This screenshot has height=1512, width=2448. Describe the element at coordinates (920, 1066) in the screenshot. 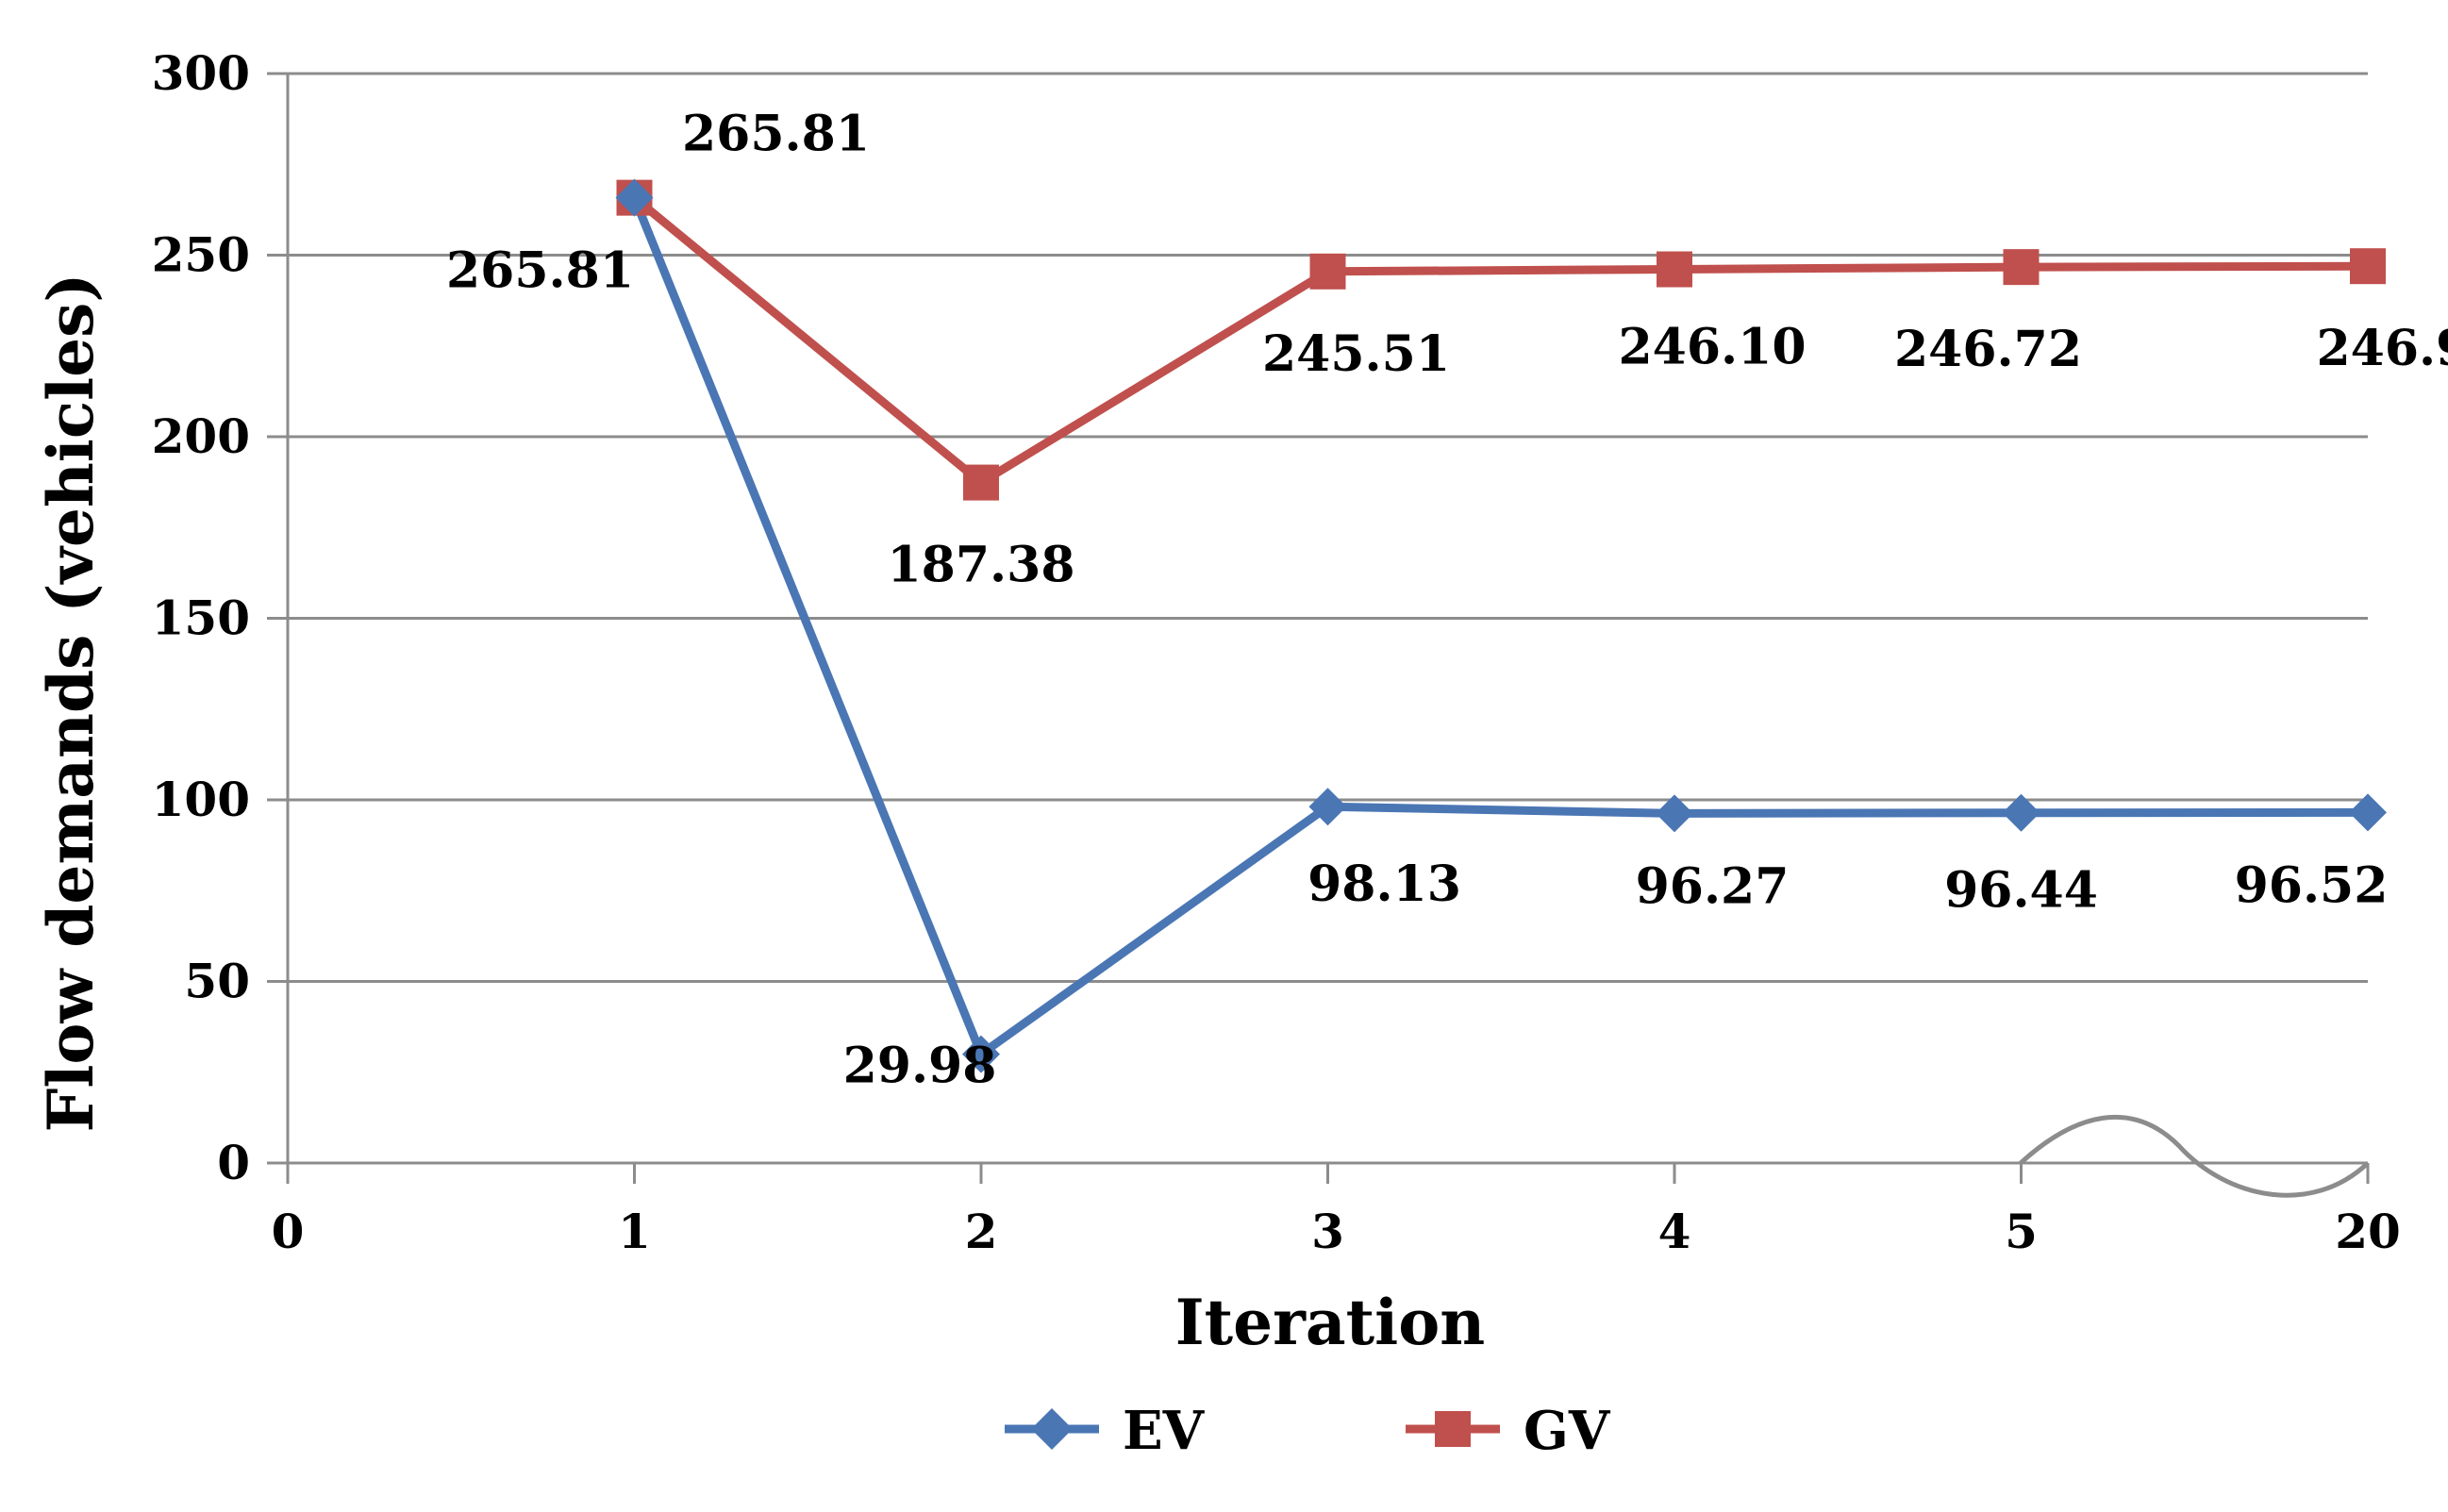

I see `data-label-ev-2: 29.98` at that location.